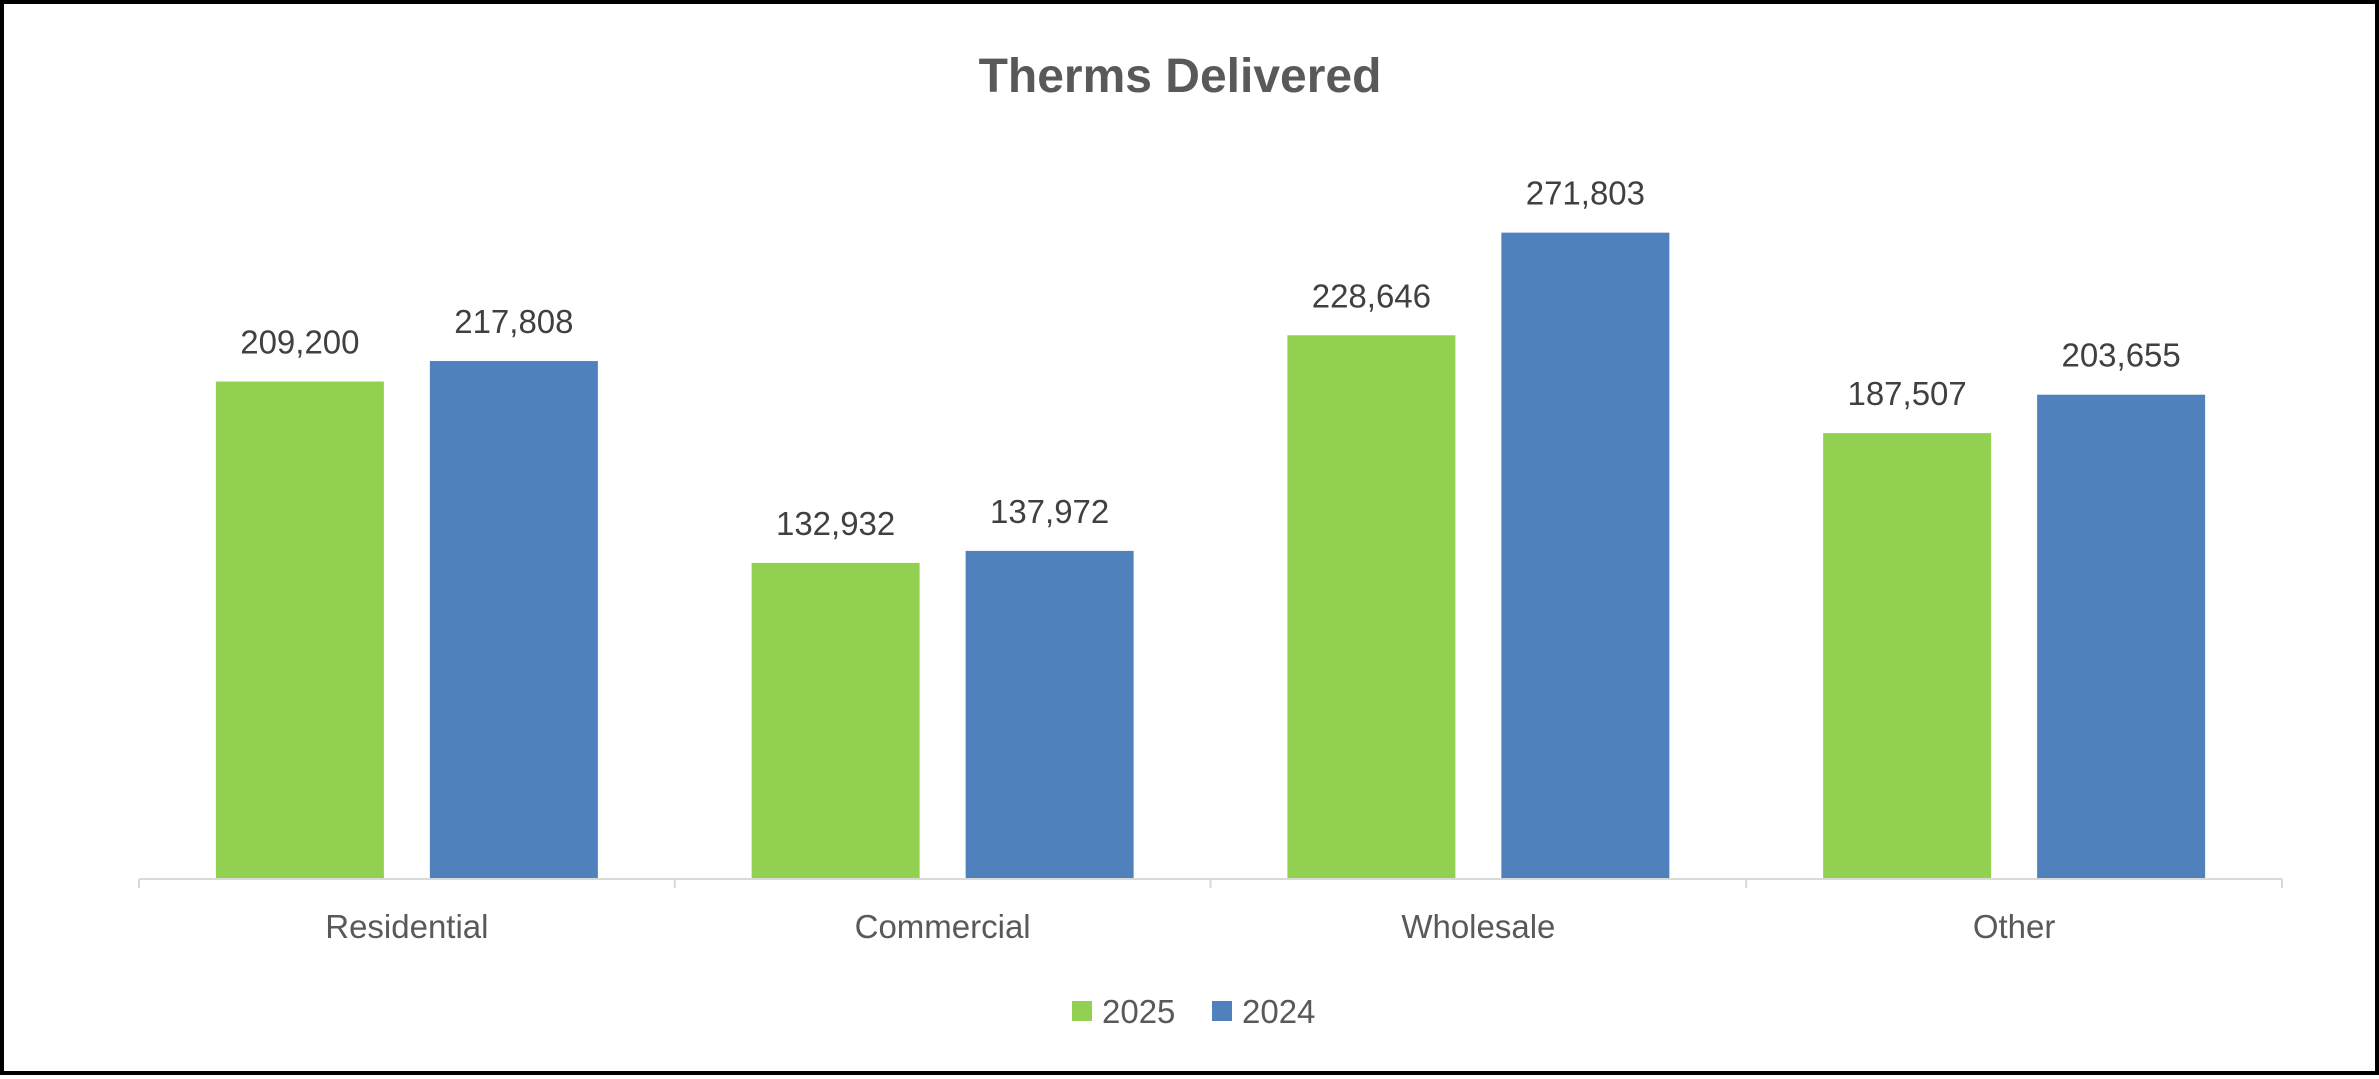  I want to click on bar-2025-other, so click(1907, 656).